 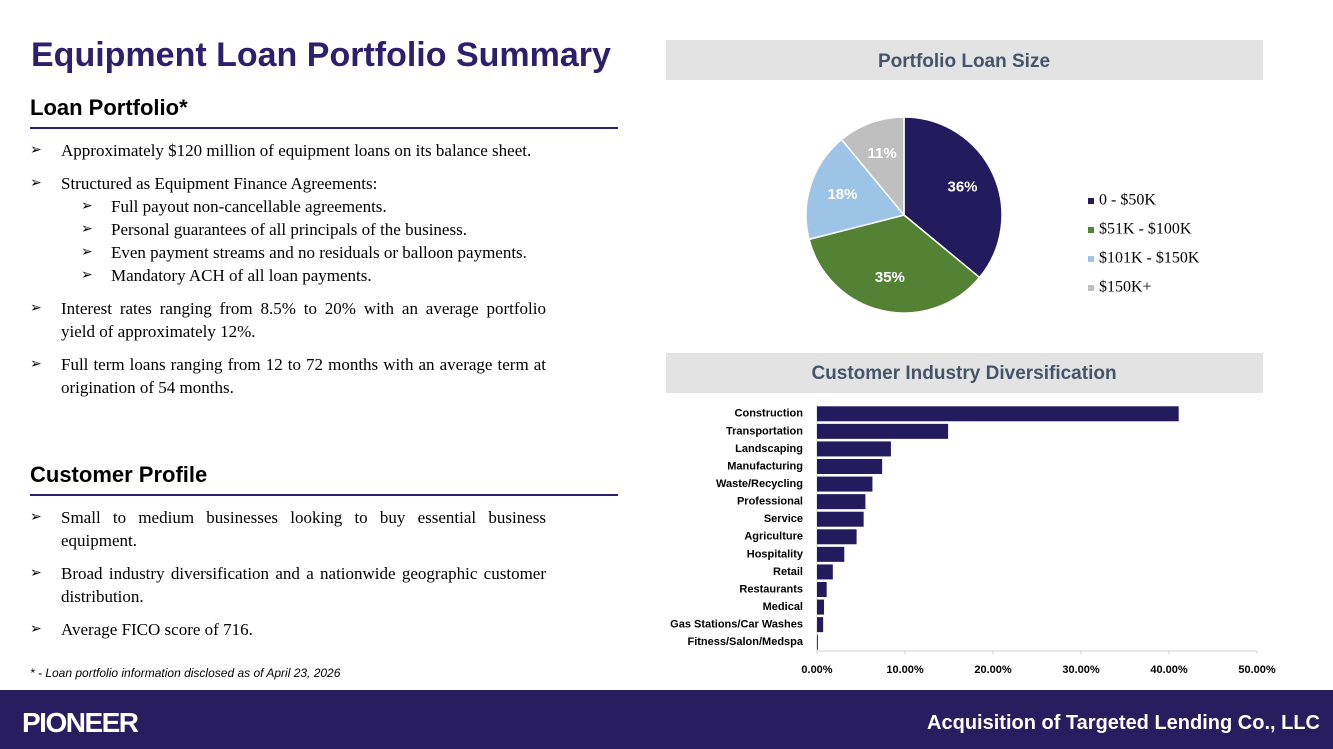 I want to click on x-tick-label: 30.00%, so click(x=1081, y=670).